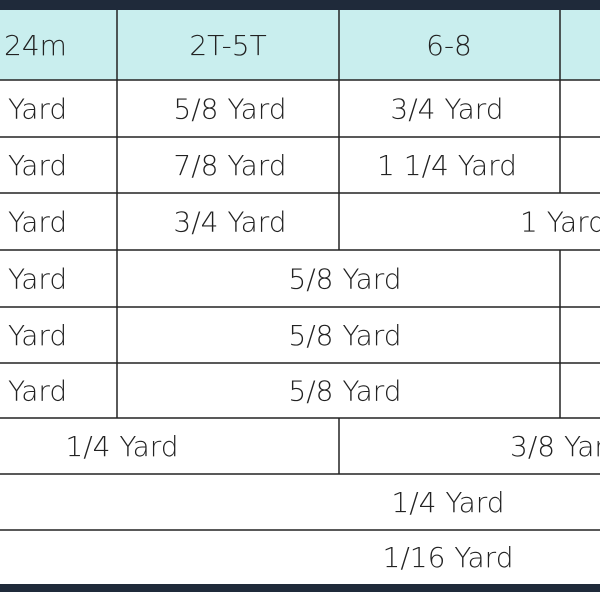 The width and height of the screenshot is (600, 600). Describe the element at coordinates (35, 45) in the screenshot. I see `header-cell: 24m` at that location.